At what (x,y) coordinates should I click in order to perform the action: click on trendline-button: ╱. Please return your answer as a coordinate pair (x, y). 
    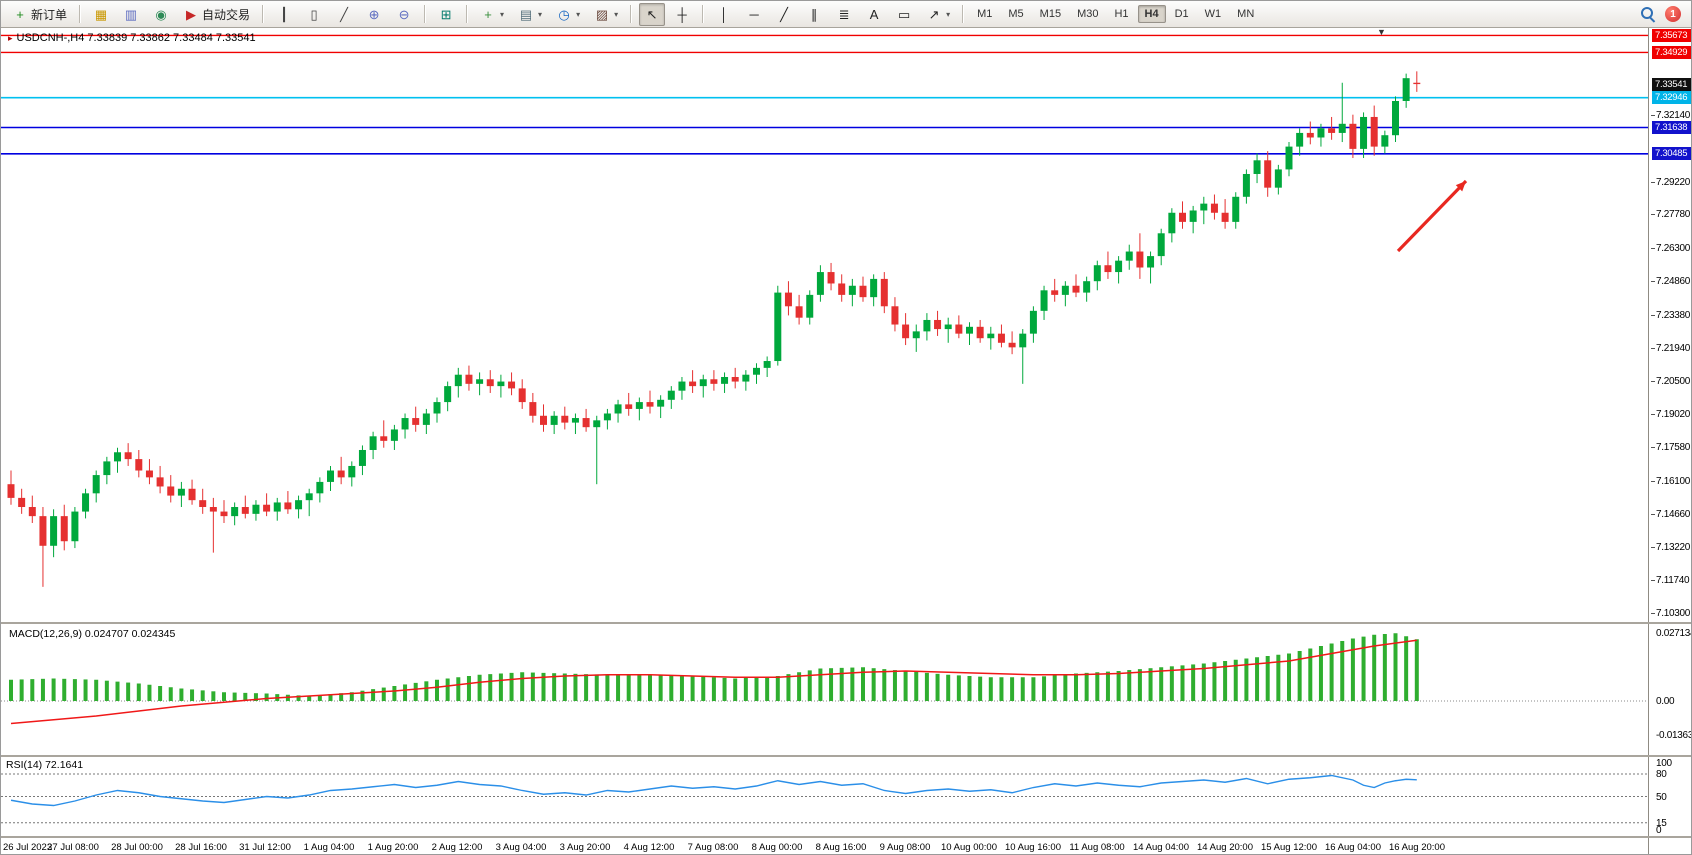
    Looking at the image, I should click on (784, 14).